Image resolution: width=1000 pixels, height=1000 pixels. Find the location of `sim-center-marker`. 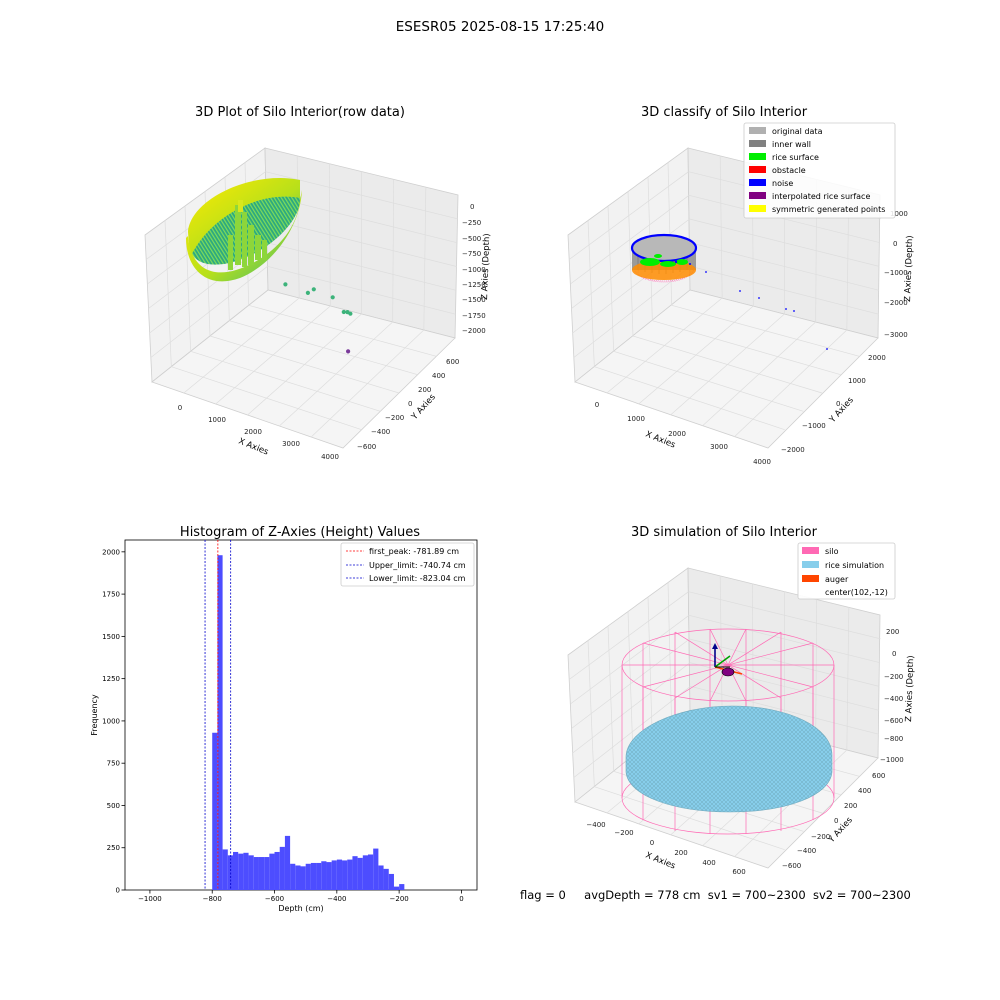

sim-center-marker is located at coordinates (727, 660).